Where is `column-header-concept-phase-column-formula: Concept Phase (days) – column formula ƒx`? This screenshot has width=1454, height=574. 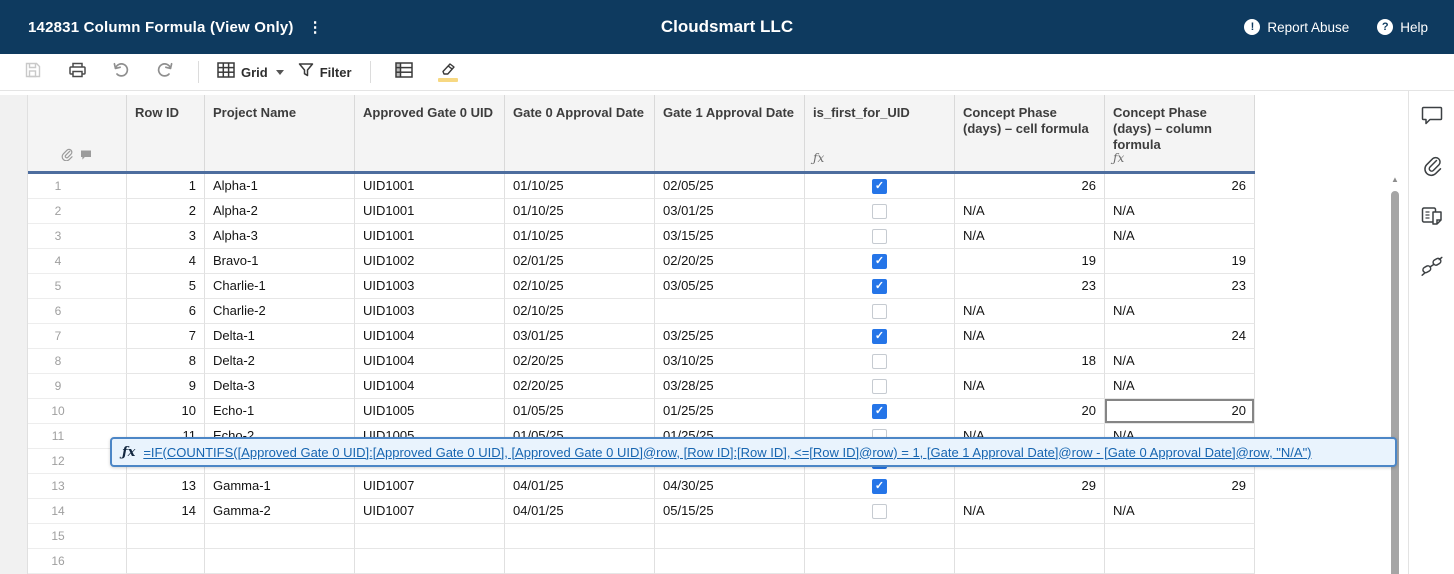
column-header-concept-phase-column-formula: Concept Phase (days) – column formula ƒx is located at coordinates (1180, 133).